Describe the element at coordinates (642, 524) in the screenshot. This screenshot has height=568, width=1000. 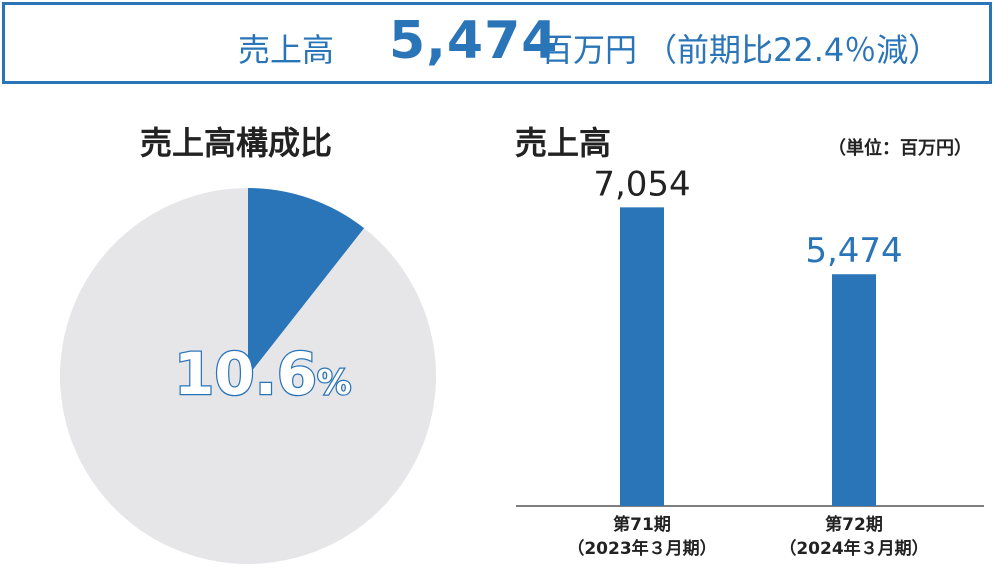
I see `x-tick-label: 第71期` at that location.